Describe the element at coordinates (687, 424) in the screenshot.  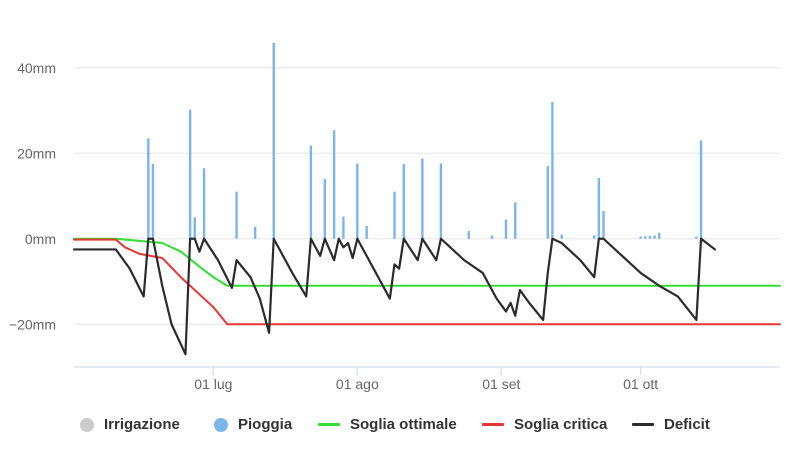
I see `legend-label-deficit: Deficit` at that location.